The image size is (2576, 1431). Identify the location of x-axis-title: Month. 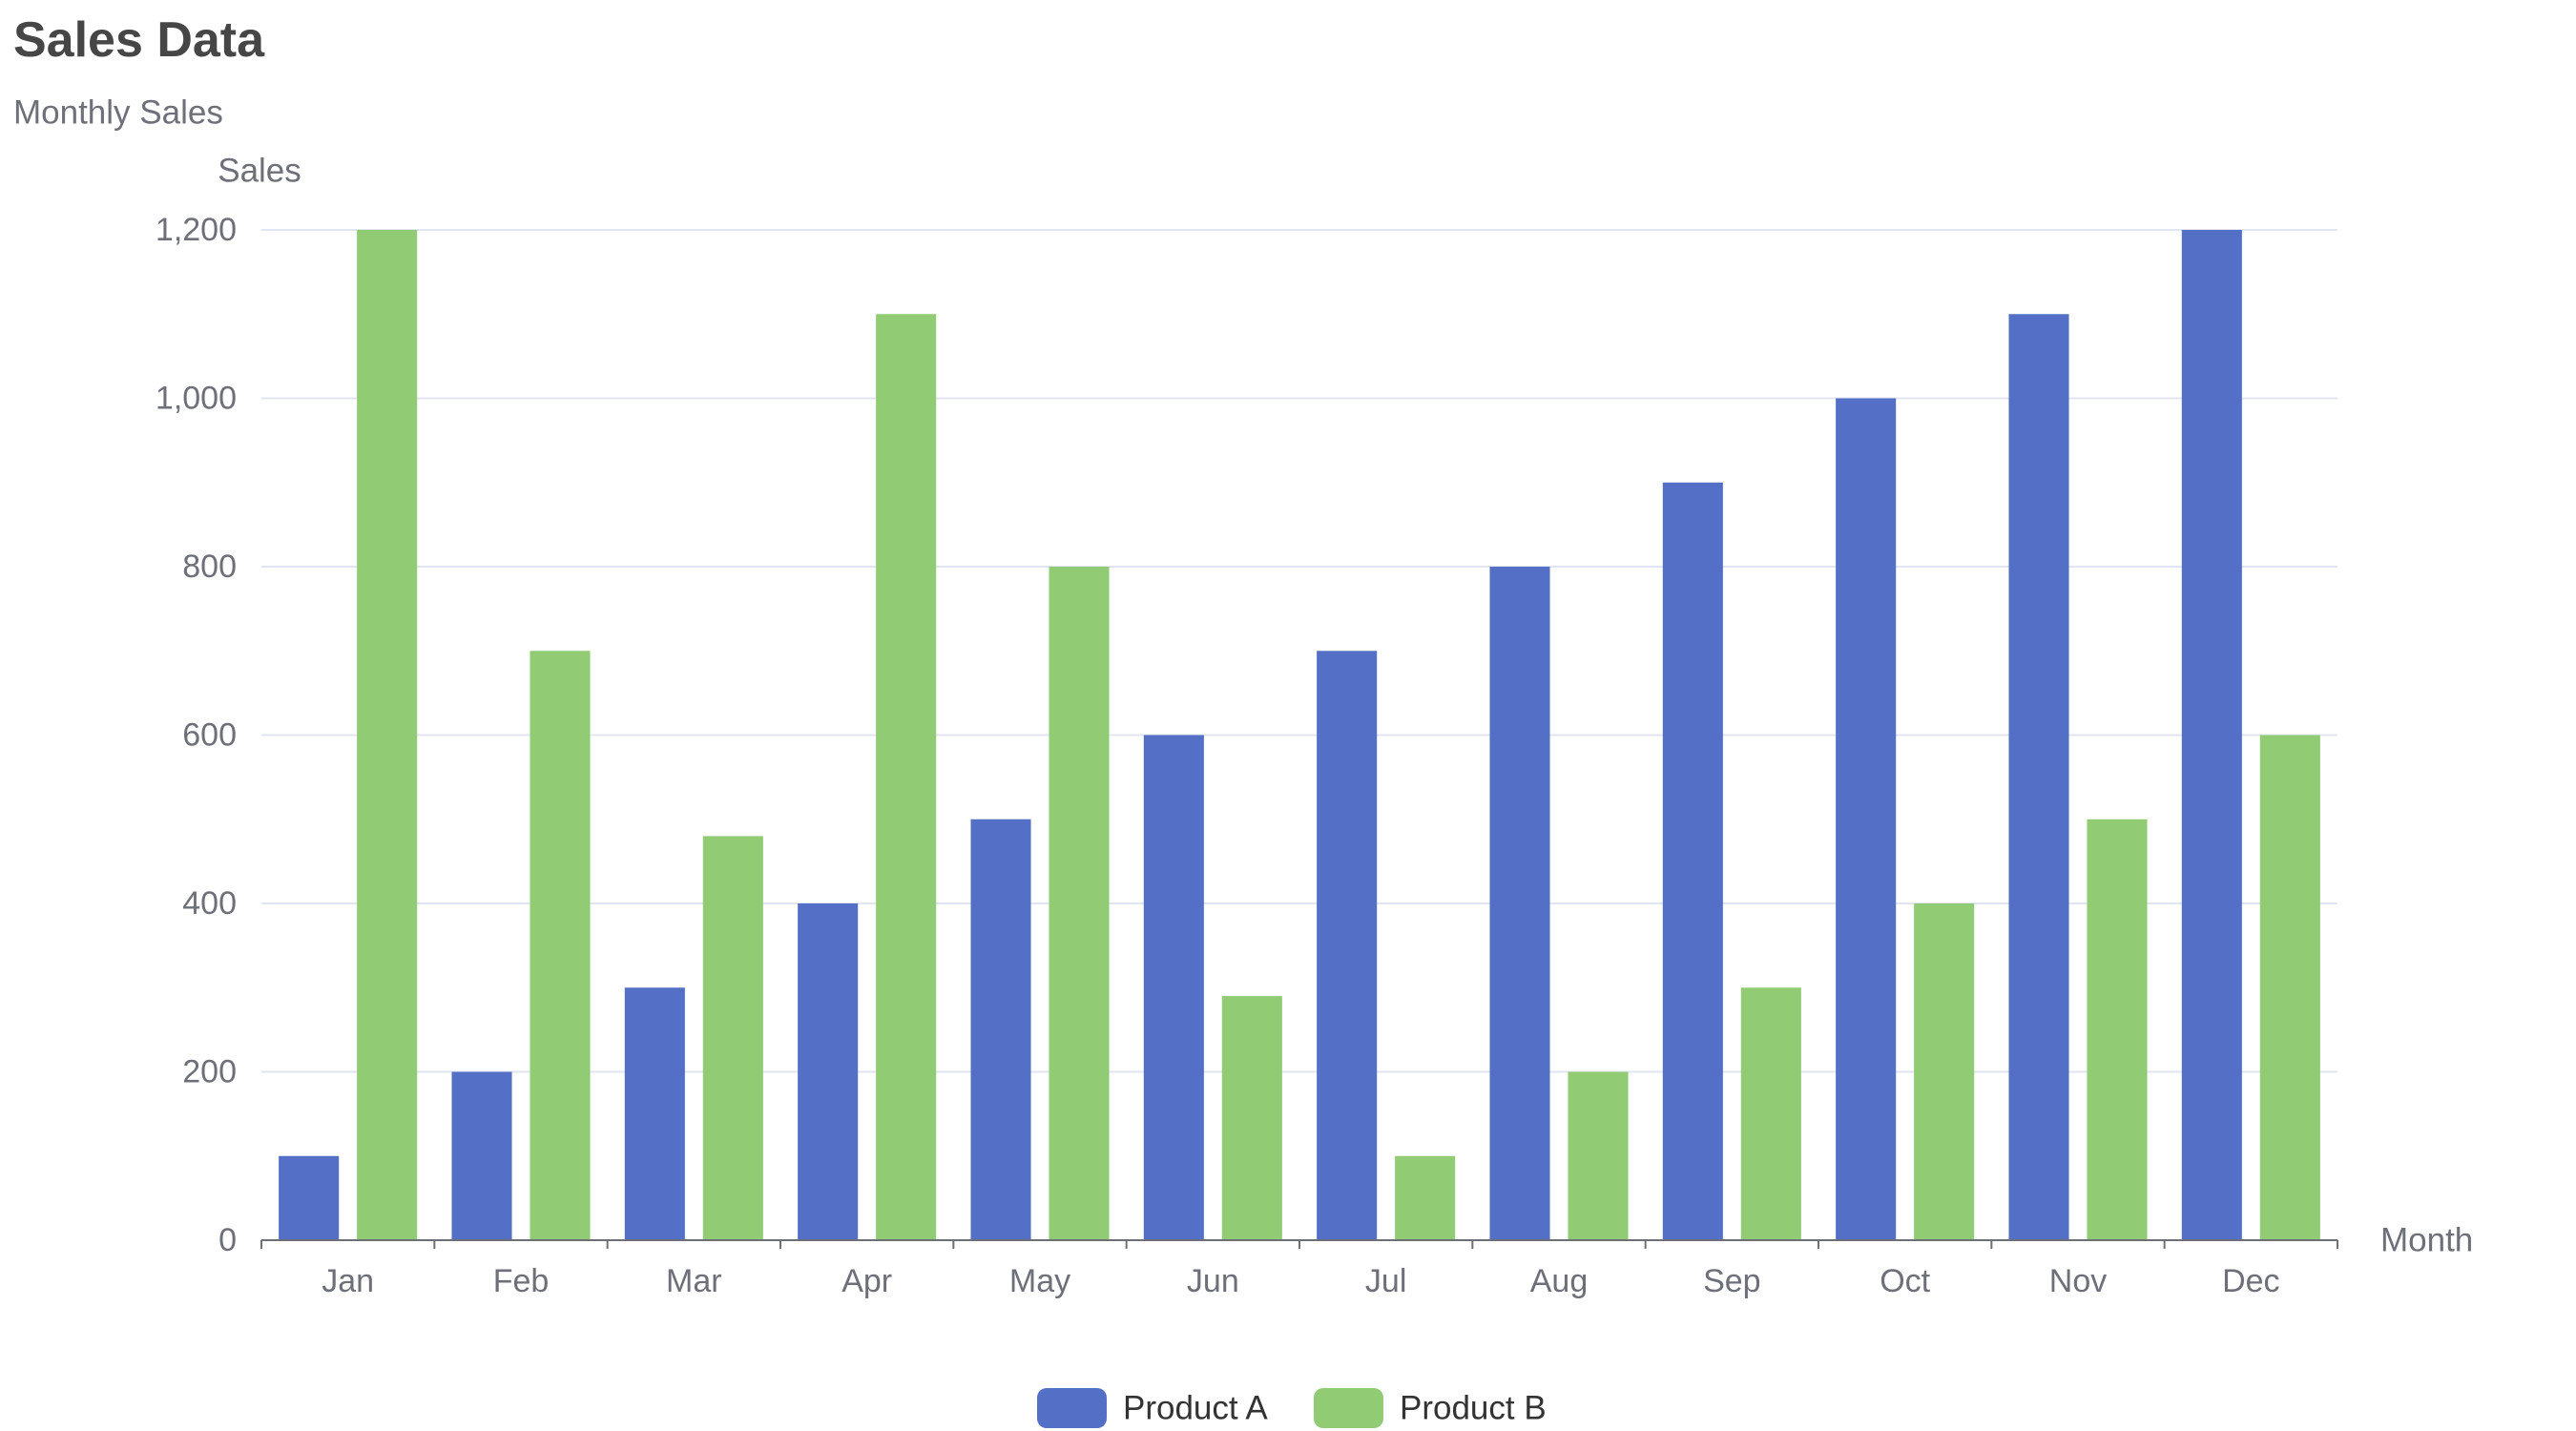
(2426, 1240).